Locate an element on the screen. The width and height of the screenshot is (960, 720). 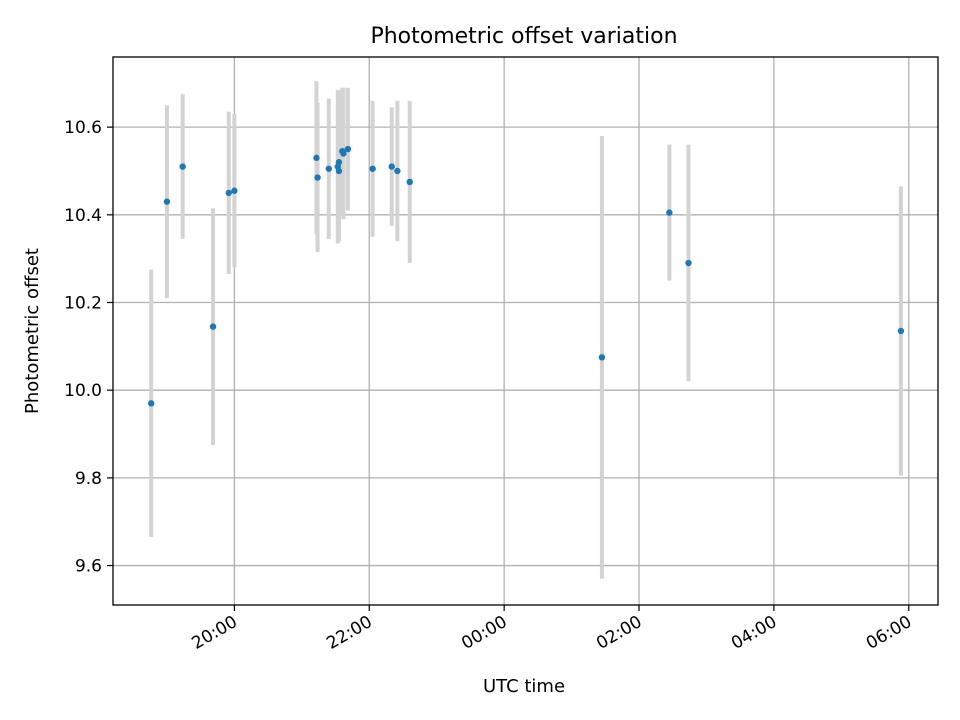
x-tick-label: 20:00 is located at coordinates (214, 633).